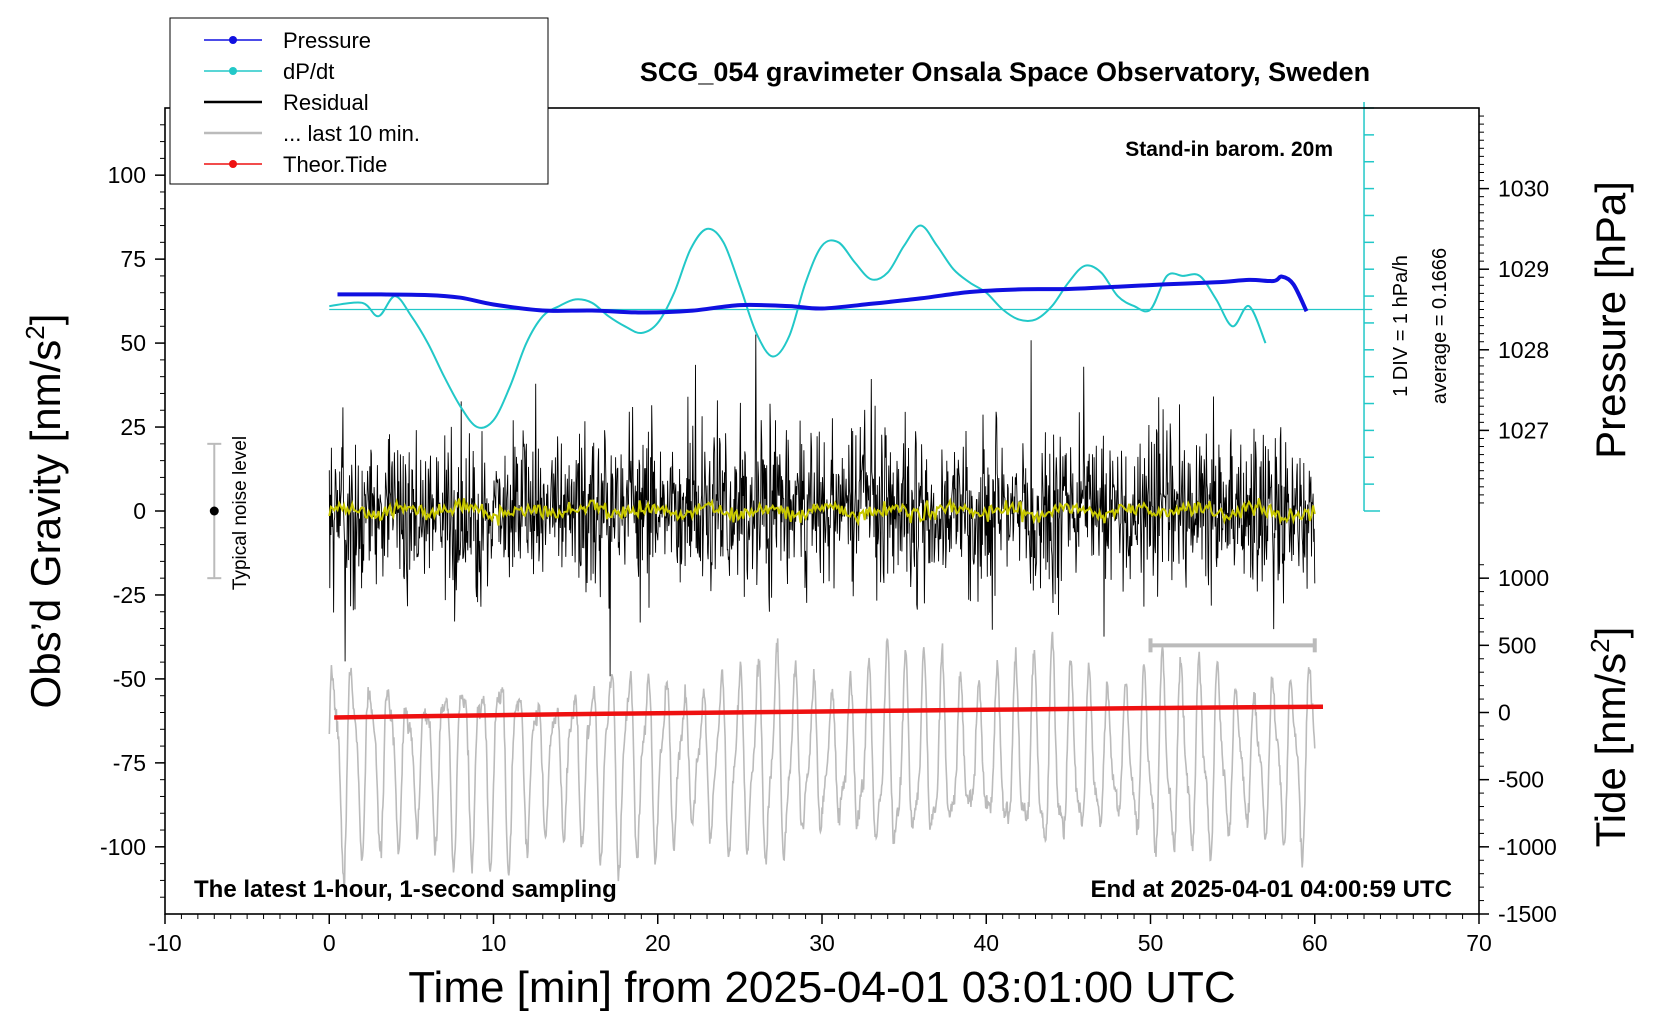  What do you see at coordinates (133, 427) in the screenshot?
I see `y-tick-label: 25` at bounding box center [133, 427].